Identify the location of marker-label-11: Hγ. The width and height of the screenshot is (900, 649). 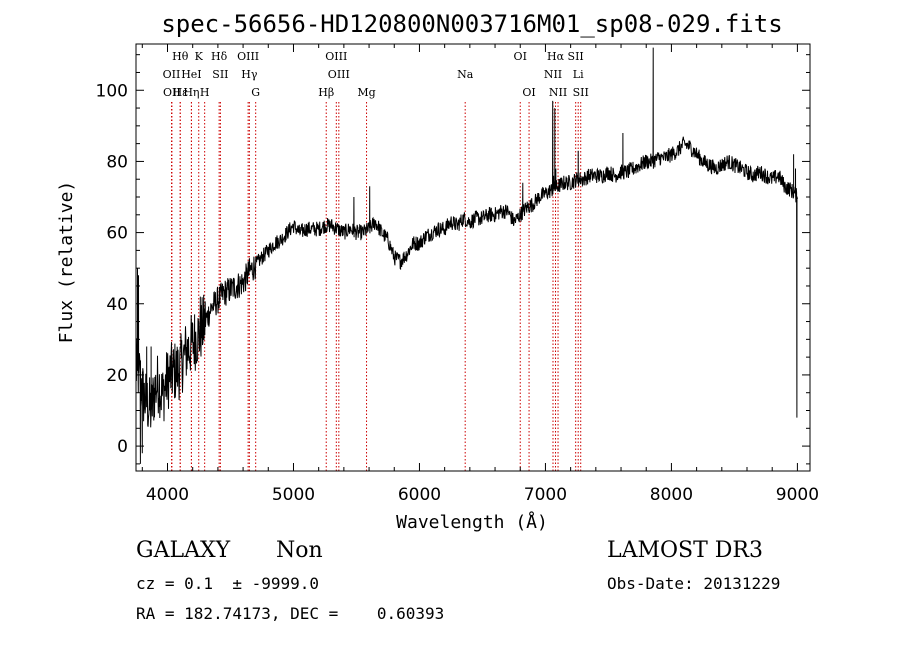
(249, 74).